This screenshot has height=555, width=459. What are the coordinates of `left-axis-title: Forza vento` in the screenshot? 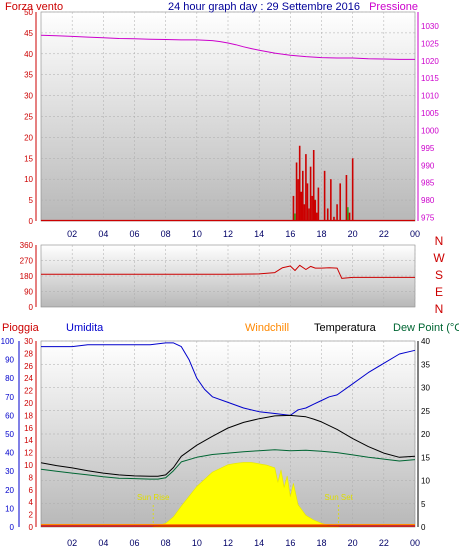 It's located at (34, 7).